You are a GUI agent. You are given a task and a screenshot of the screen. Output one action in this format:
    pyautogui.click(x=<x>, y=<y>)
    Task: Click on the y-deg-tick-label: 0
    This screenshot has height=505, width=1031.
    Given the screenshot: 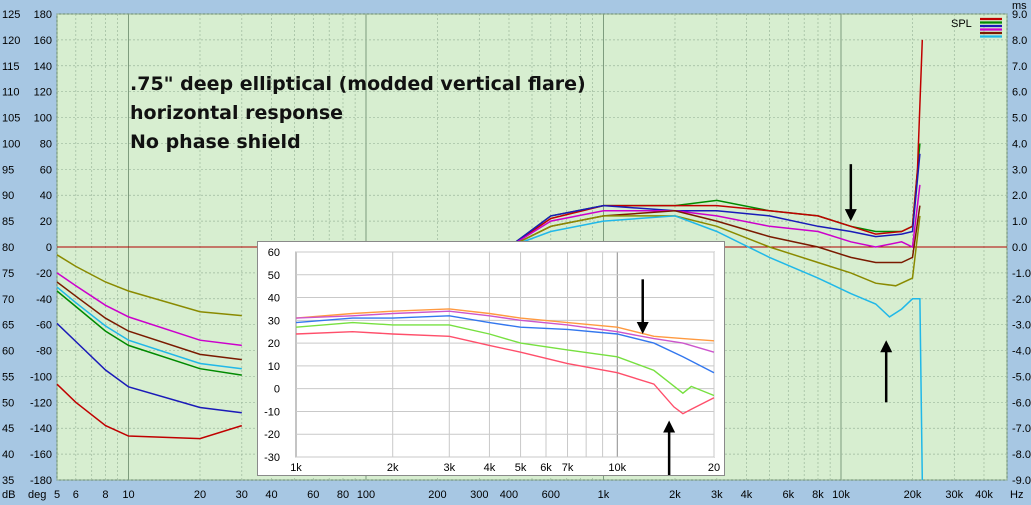 What is the action you would take?
    pyautogui.click(x=49, y=248)
    